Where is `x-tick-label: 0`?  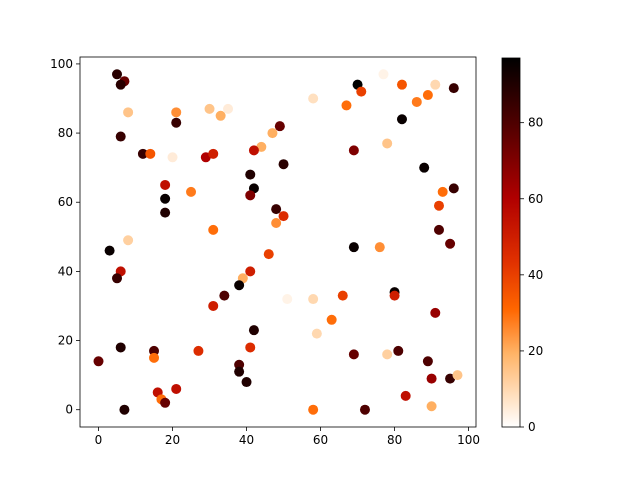
x-tick-label: 0 is located at coordinates (99, 440).